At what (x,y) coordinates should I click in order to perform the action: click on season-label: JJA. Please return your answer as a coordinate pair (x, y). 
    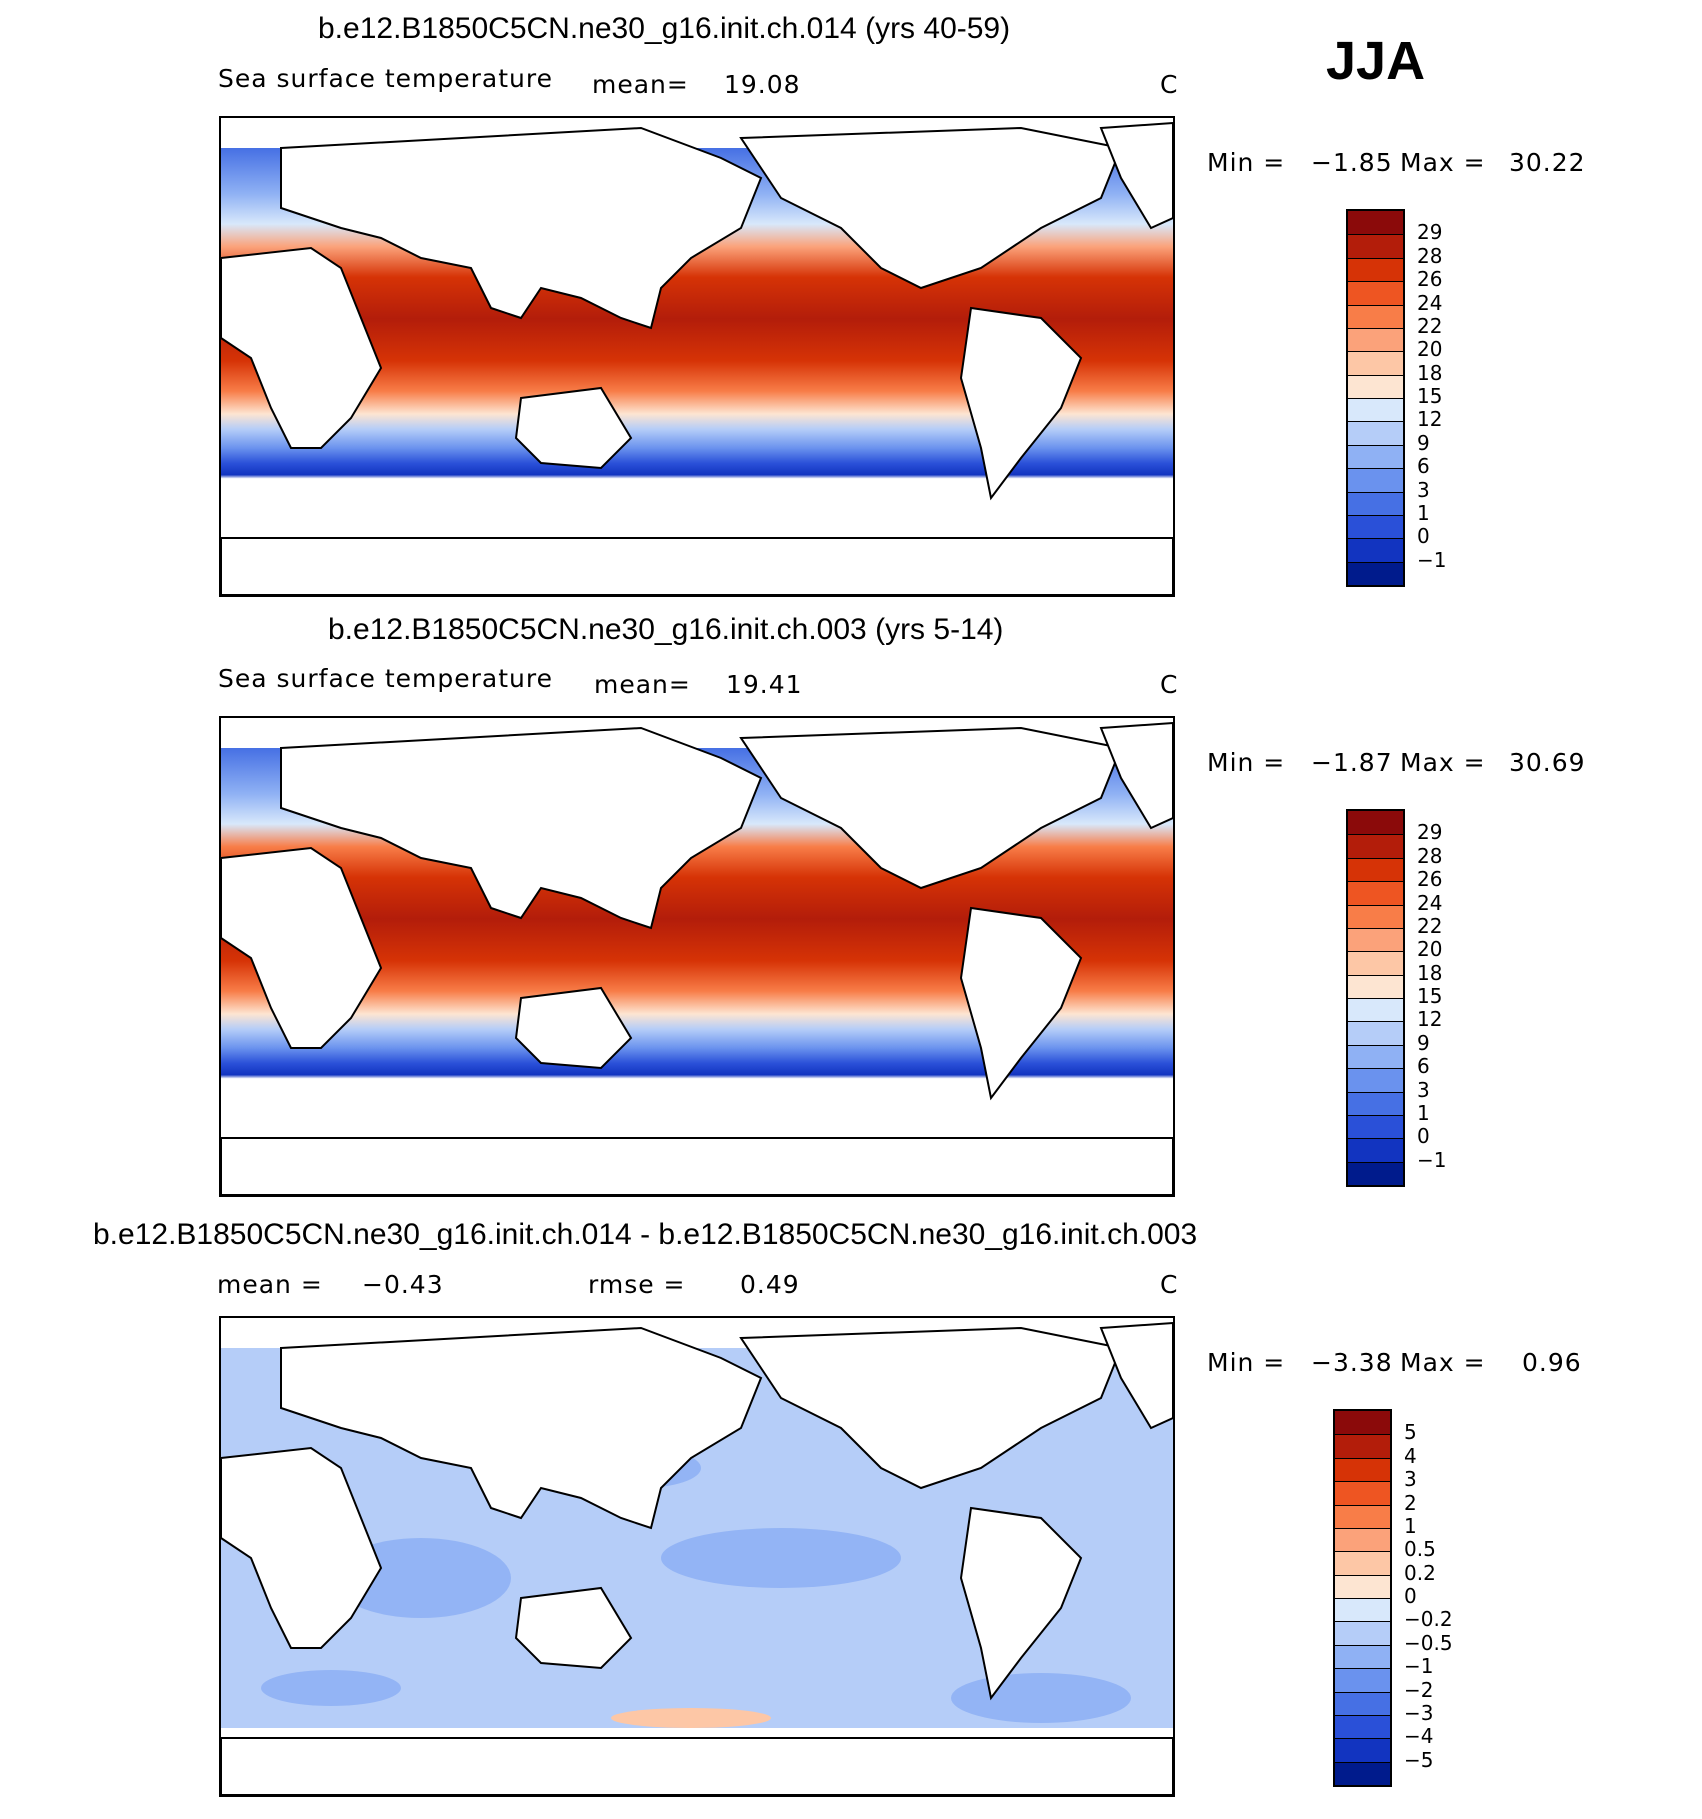
    Looking at the image, I should click on (1376, 61).